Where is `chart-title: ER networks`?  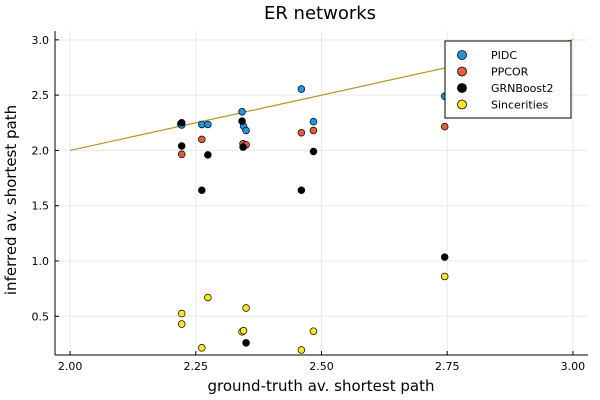 chart-title: ER networks is located at coordinates (320, 13).